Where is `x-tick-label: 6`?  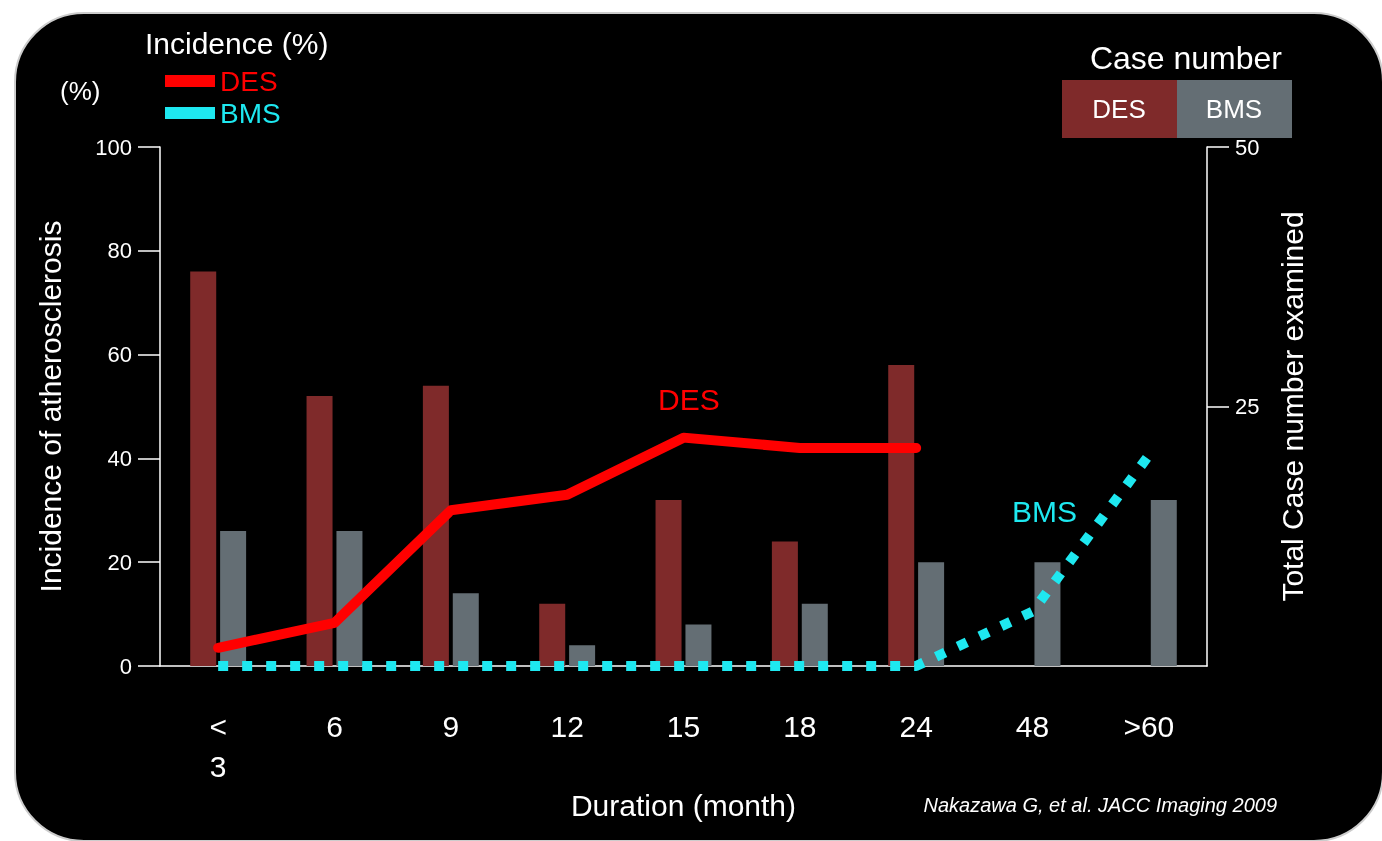
x-tick-label: 6 is located at coordinates (334, 726).